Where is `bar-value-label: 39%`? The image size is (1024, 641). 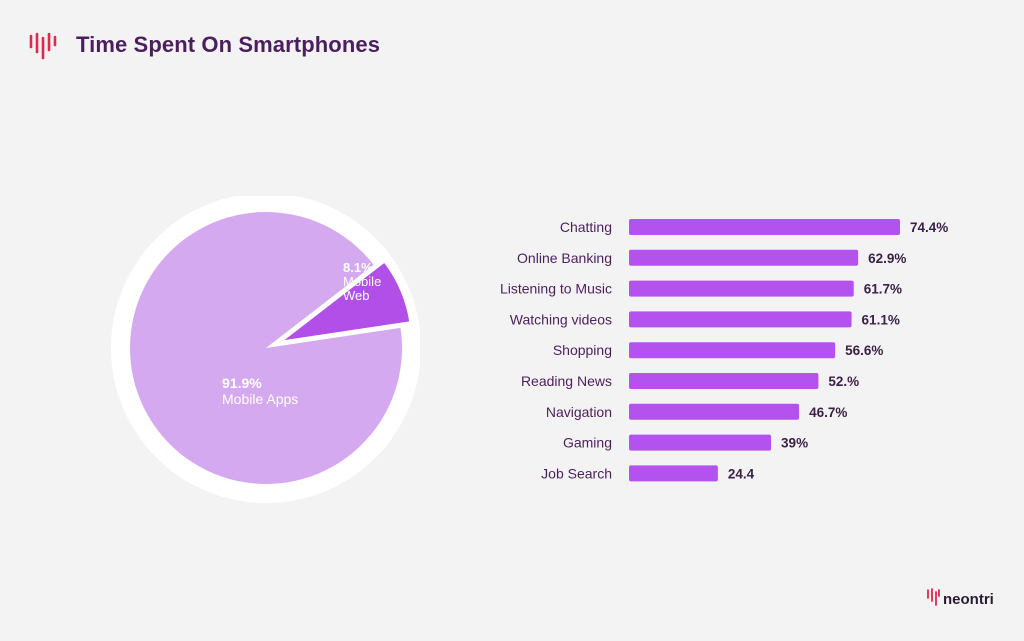 bar-value-label: 39% is located at coordinates (794, 443).